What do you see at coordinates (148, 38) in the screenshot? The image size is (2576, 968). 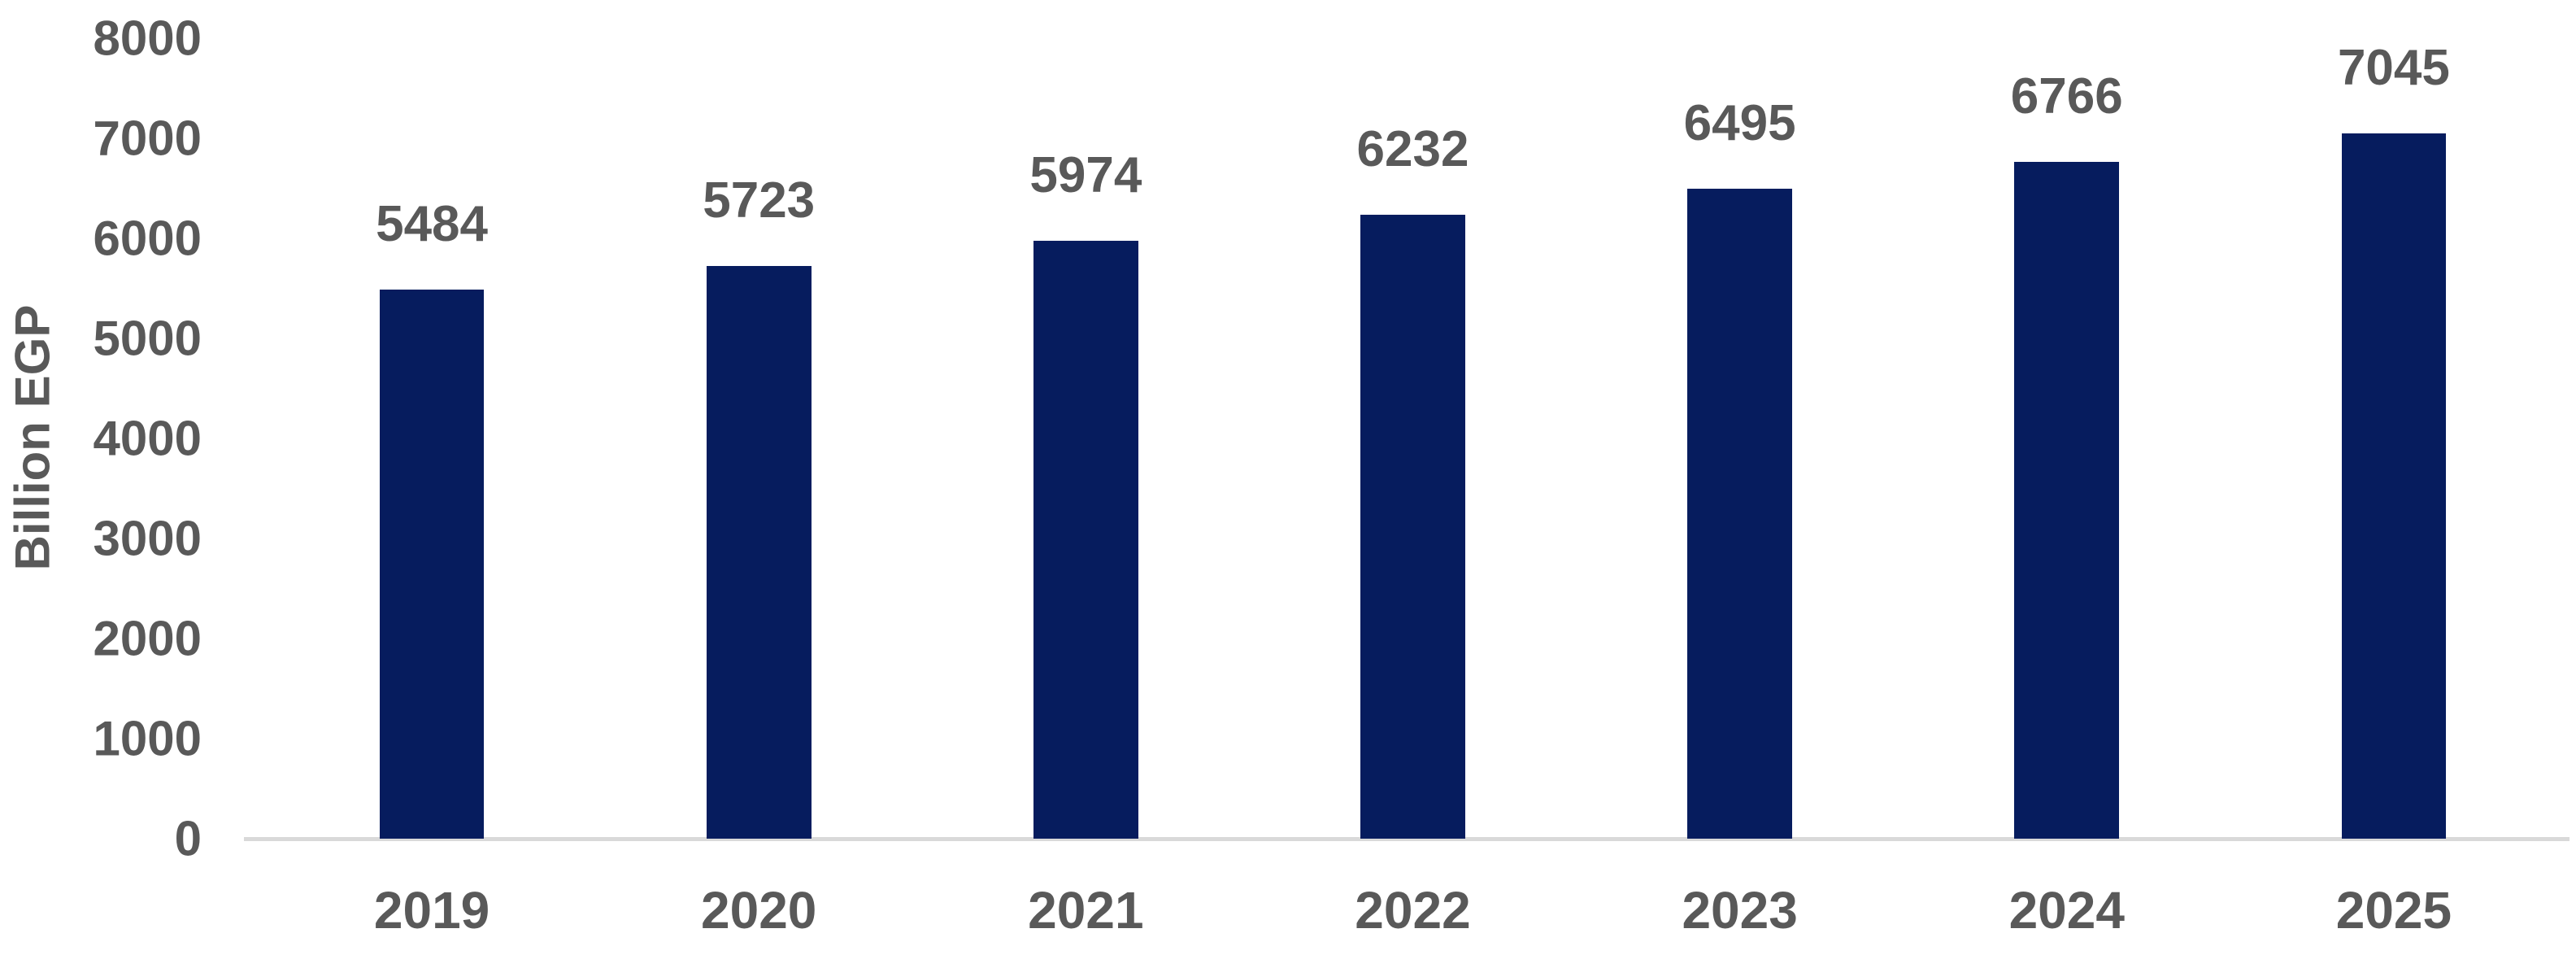 I see `y-tick-label: 8000` at bounding box center [148, 38].